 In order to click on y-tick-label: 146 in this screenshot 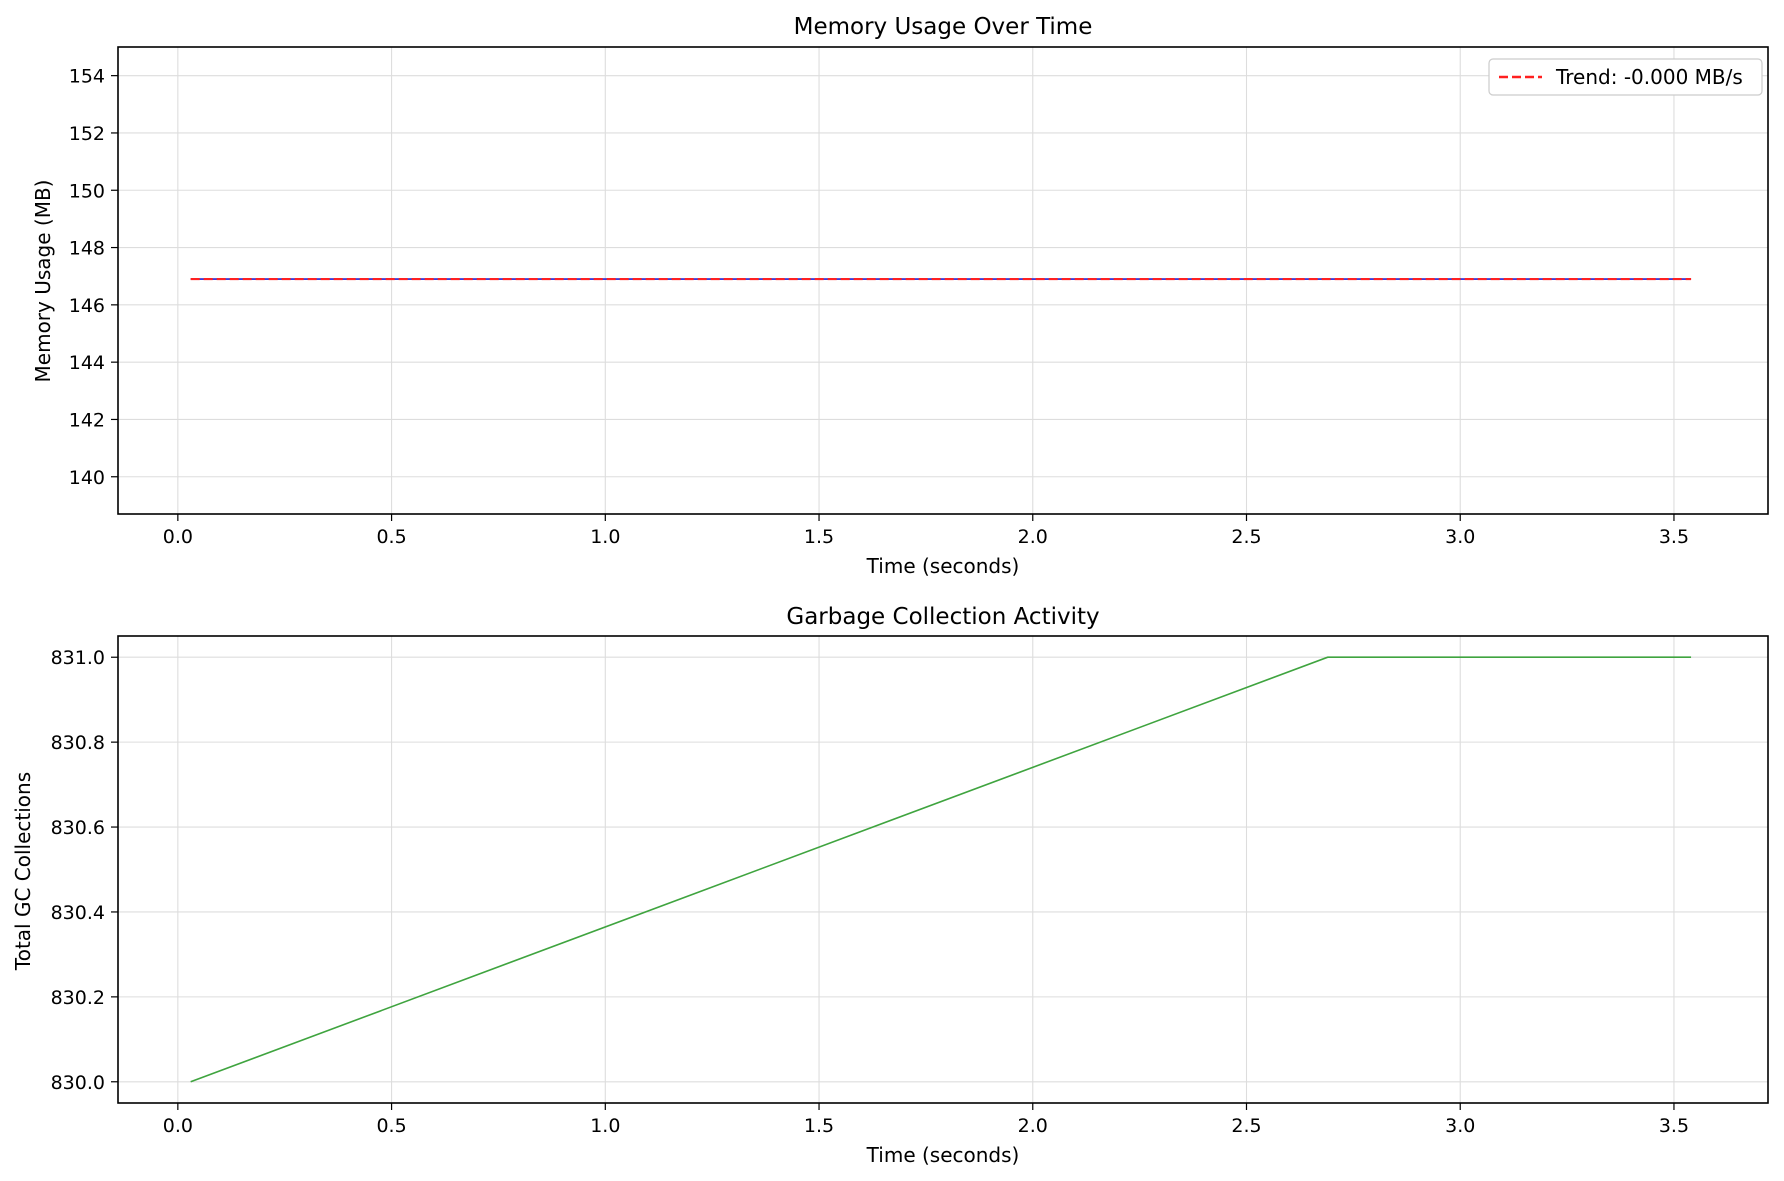, I will do `click(87, 306)`.